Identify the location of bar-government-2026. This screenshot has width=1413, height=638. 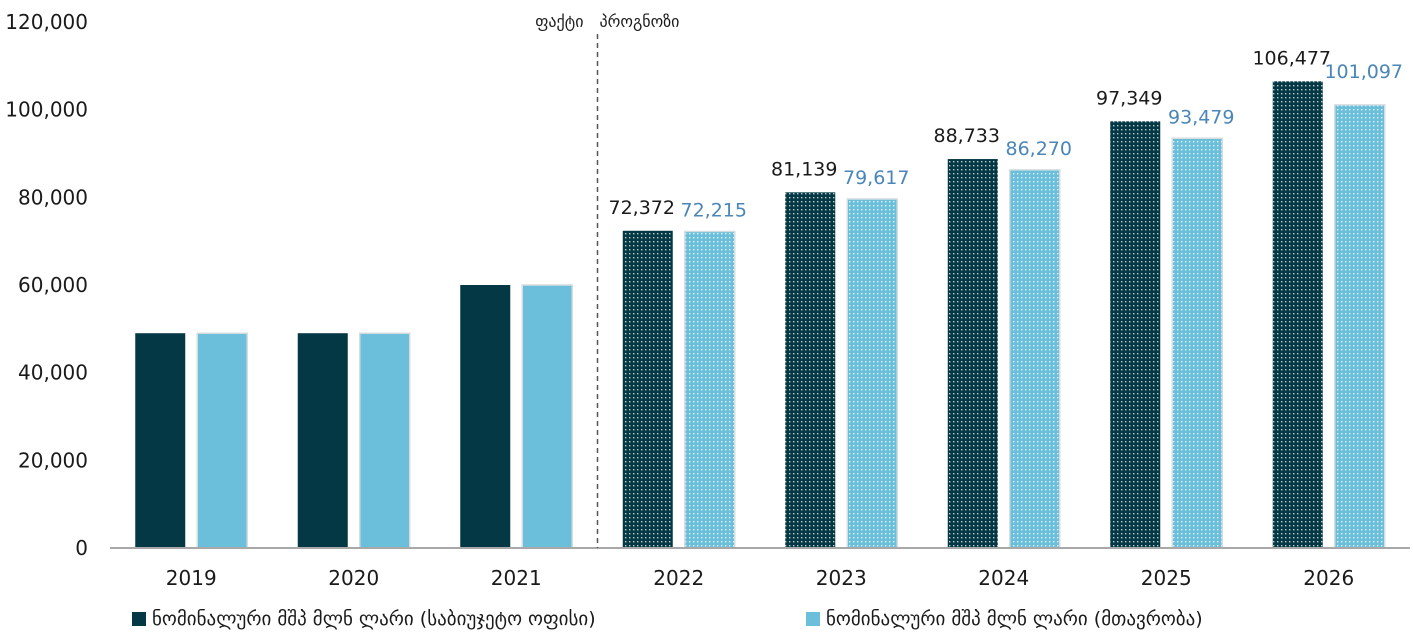
(1360, 326).